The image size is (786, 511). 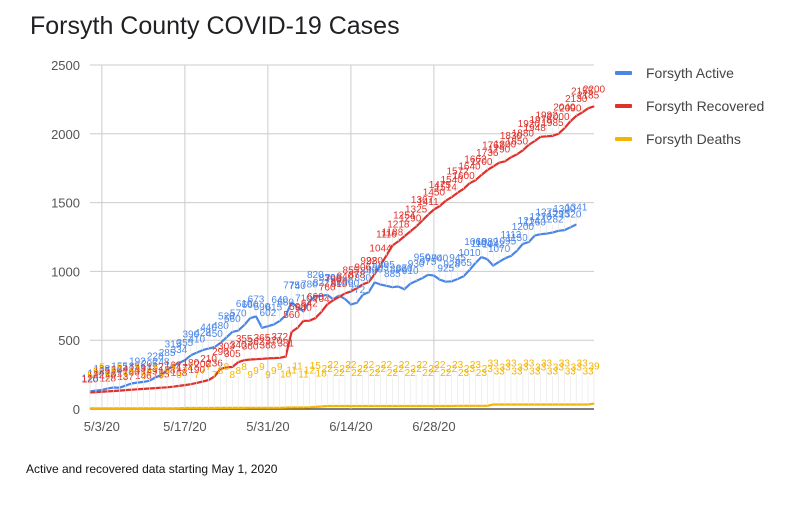 What do you see at coordinates (475, 159) in the screenshot?
I see `data-label-recovered: 1662` at bounding box center [475, 159].